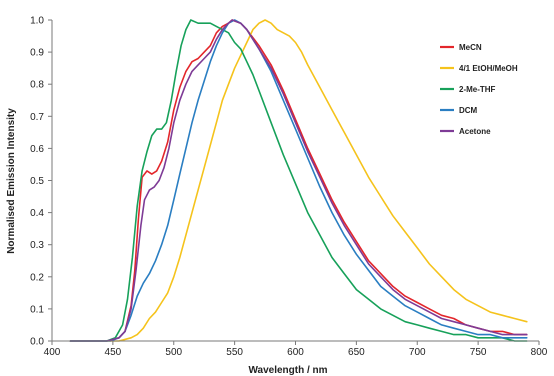 The image size is (554, 376). What do you see at coordinates (37, 342) in the screenshot?
I see `y-tick-label: 0.0` at bounding box center [37, 342].